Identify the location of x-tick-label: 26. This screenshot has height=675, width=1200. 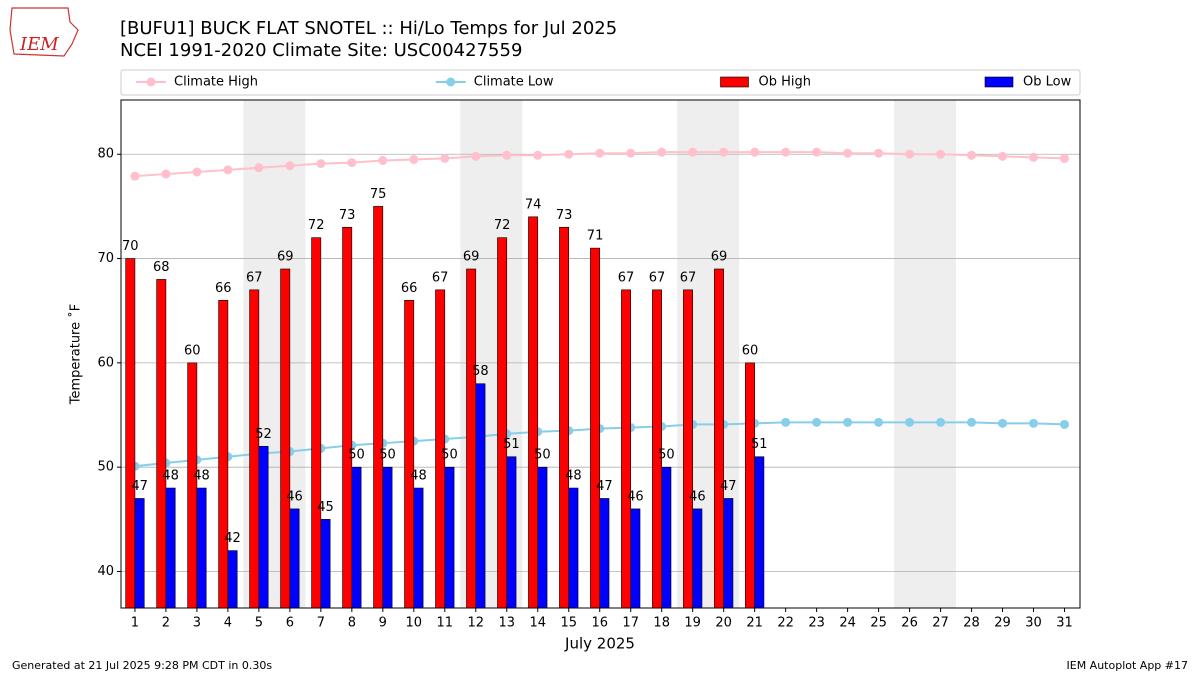
(909, 623).